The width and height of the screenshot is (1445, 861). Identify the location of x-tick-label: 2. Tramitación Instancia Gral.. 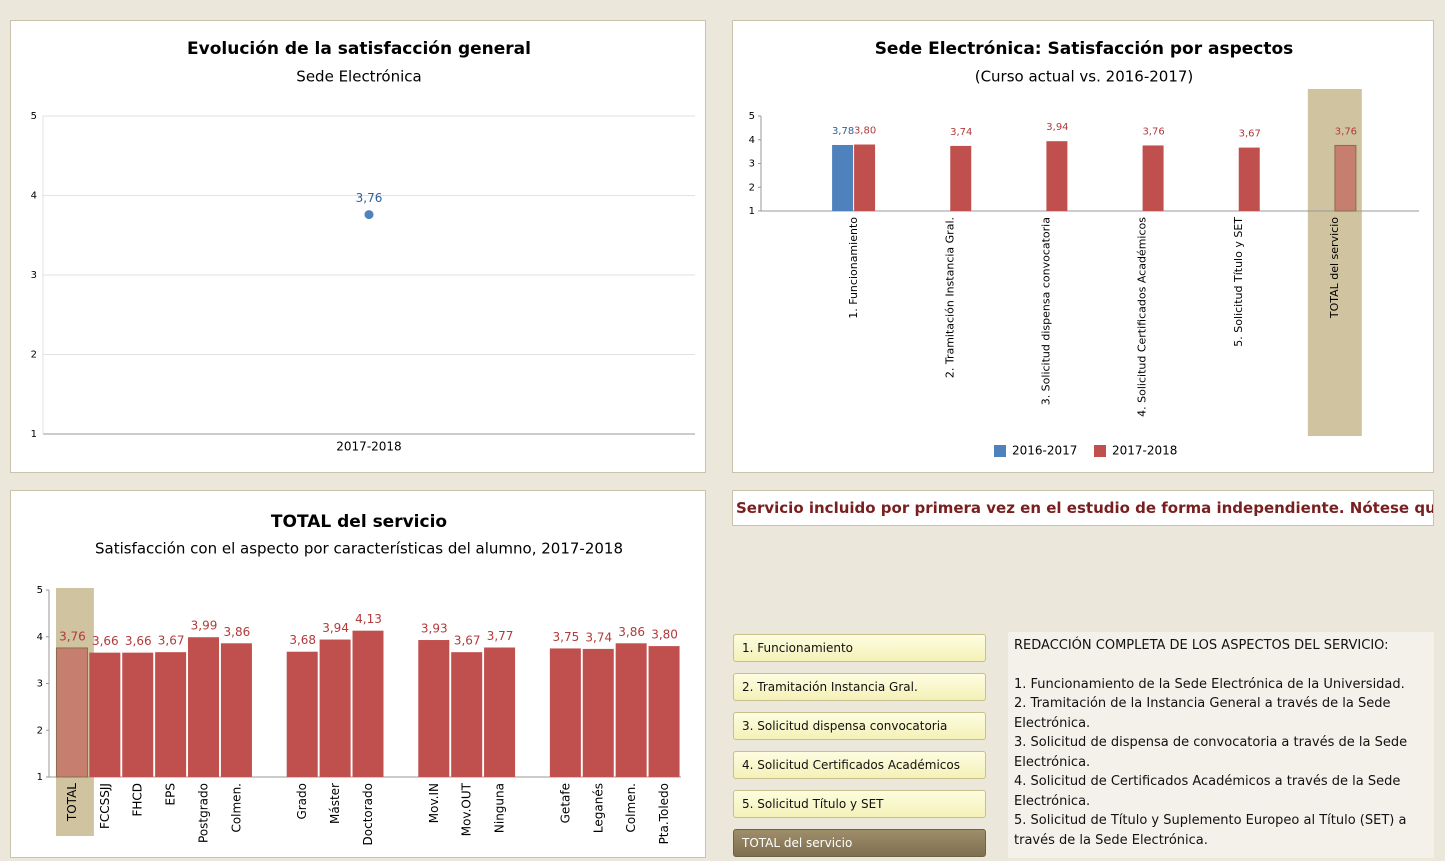
(949, 297).